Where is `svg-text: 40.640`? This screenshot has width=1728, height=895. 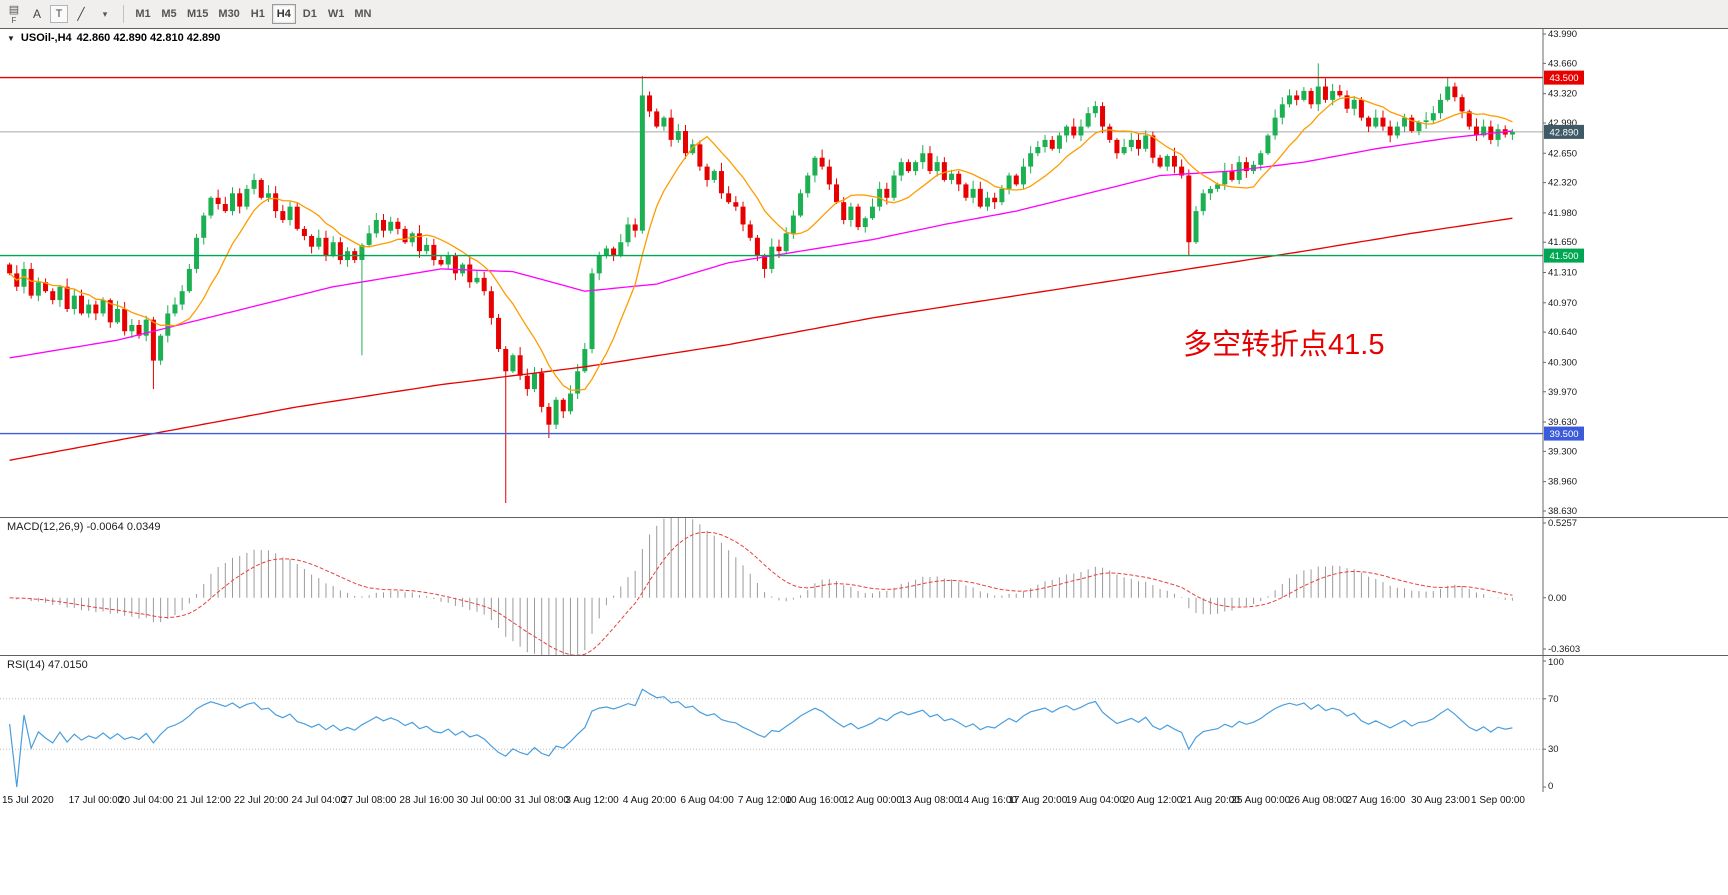 svg-text: 40.640 is located at coordinates (1562, 332).